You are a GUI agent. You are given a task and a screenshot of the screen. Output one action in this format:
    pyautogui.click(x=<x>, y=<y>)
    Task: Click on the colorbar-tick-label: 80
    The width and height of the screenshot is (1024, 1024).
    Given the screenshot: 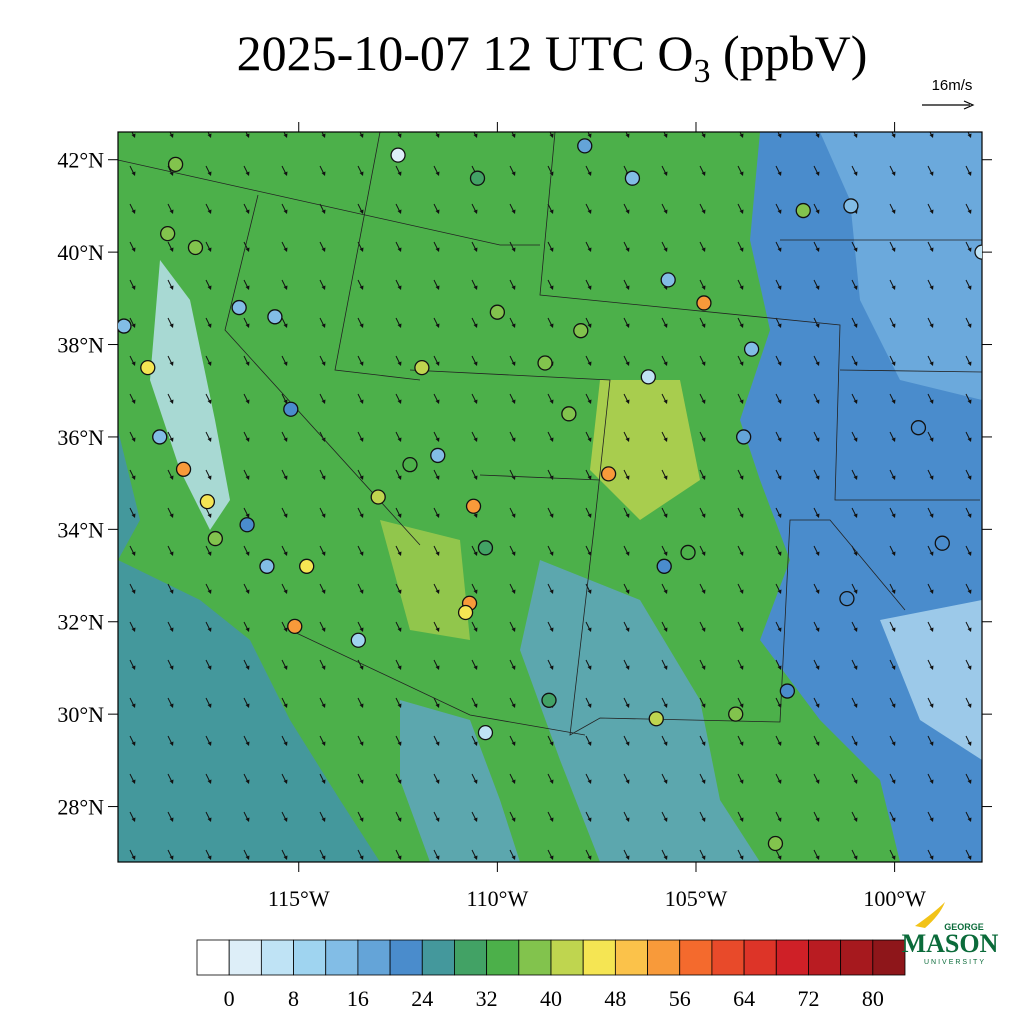 What is the action you would take?
    pyautogui.click(x=873, y=998)
    